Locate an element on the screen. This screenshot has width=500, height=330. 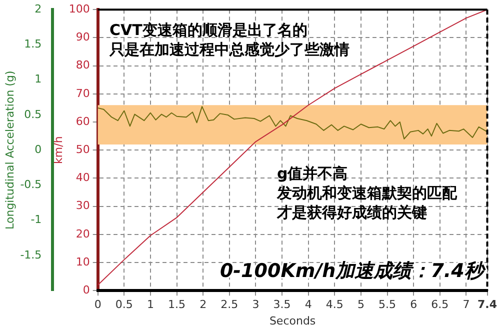
y-tick-label: 70 is located at coordinates (83, 93).